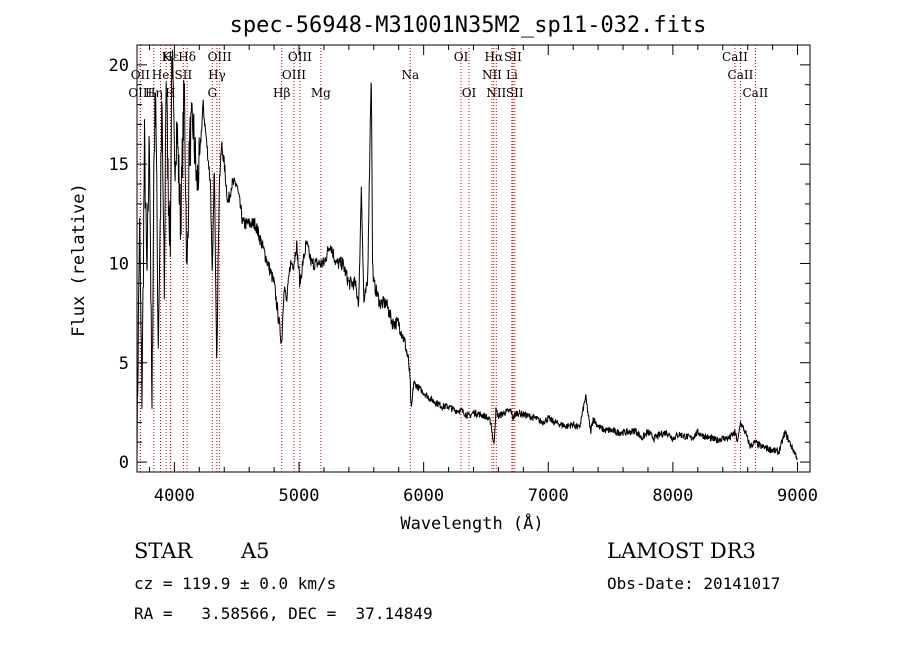  I want to click on line-label: Mg, so click(321, 93).